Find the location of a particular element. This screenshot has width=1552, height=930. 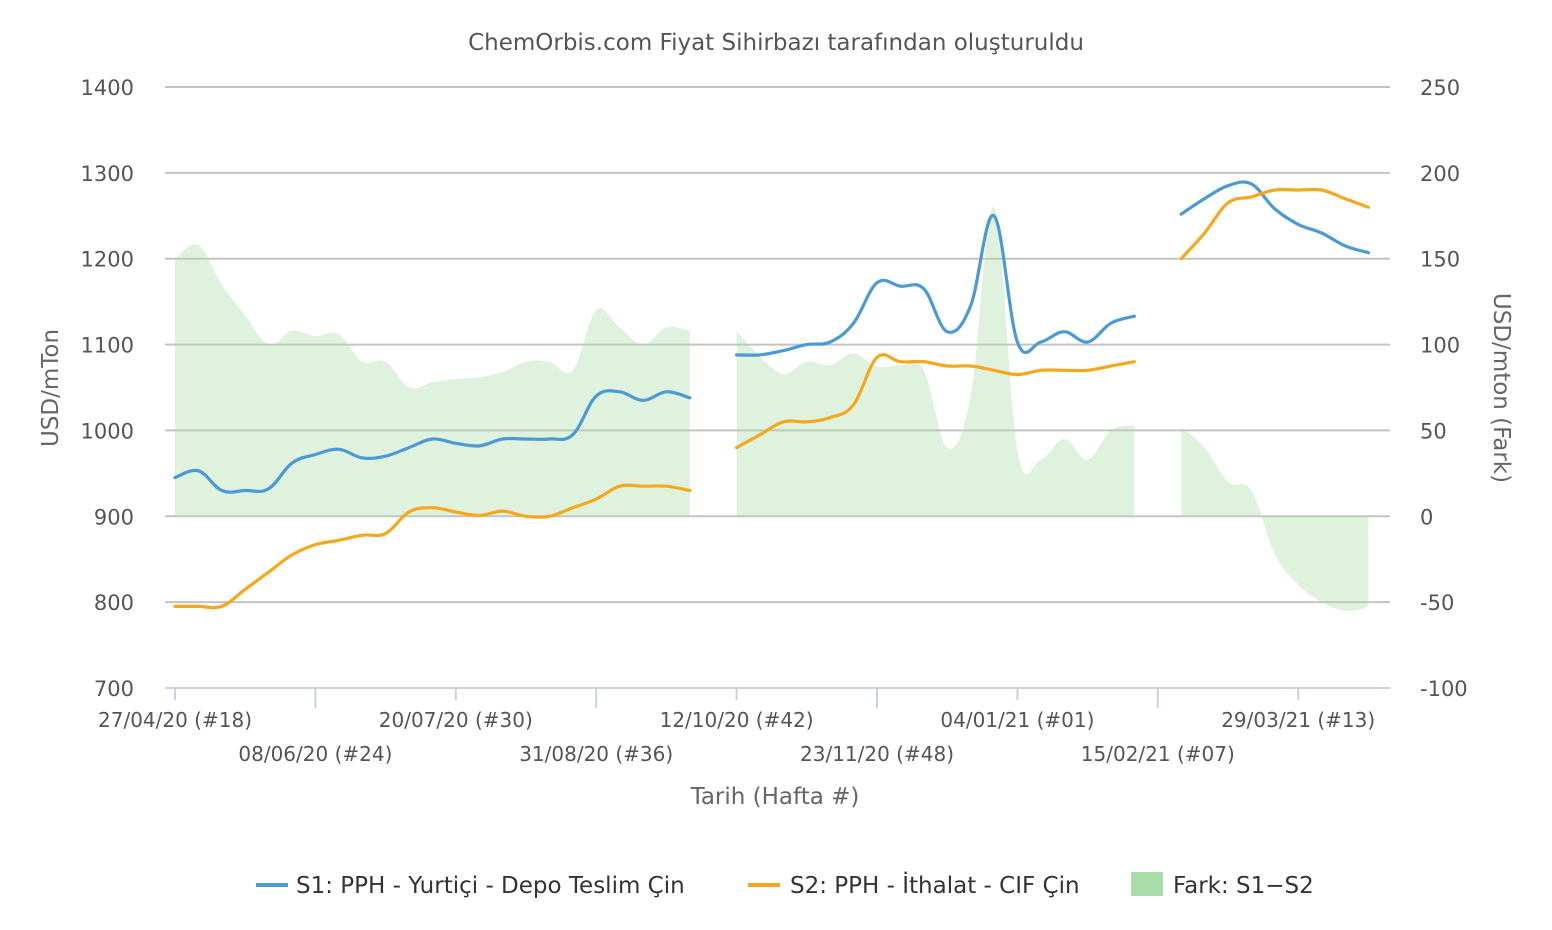

legend-label-1: S1: PPH - Yurtiçi - Depo Teslim Çin is located at coordinates (490, 886).